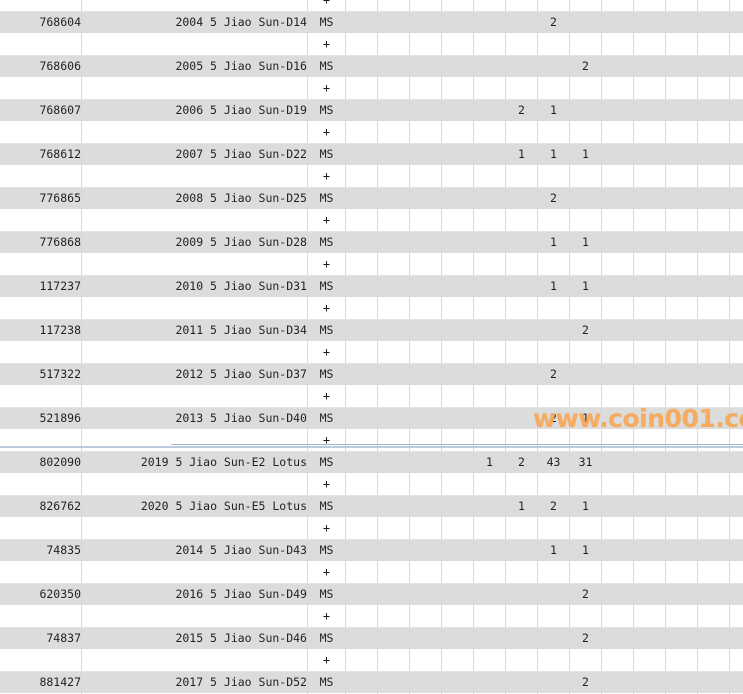 Image resolution: width=743 pixels, height=694 pixels. What do you see at coordinates (41, 639) in the screenshot?
I see `coin-id-cell: 74837` at bounding box center [41, 639].